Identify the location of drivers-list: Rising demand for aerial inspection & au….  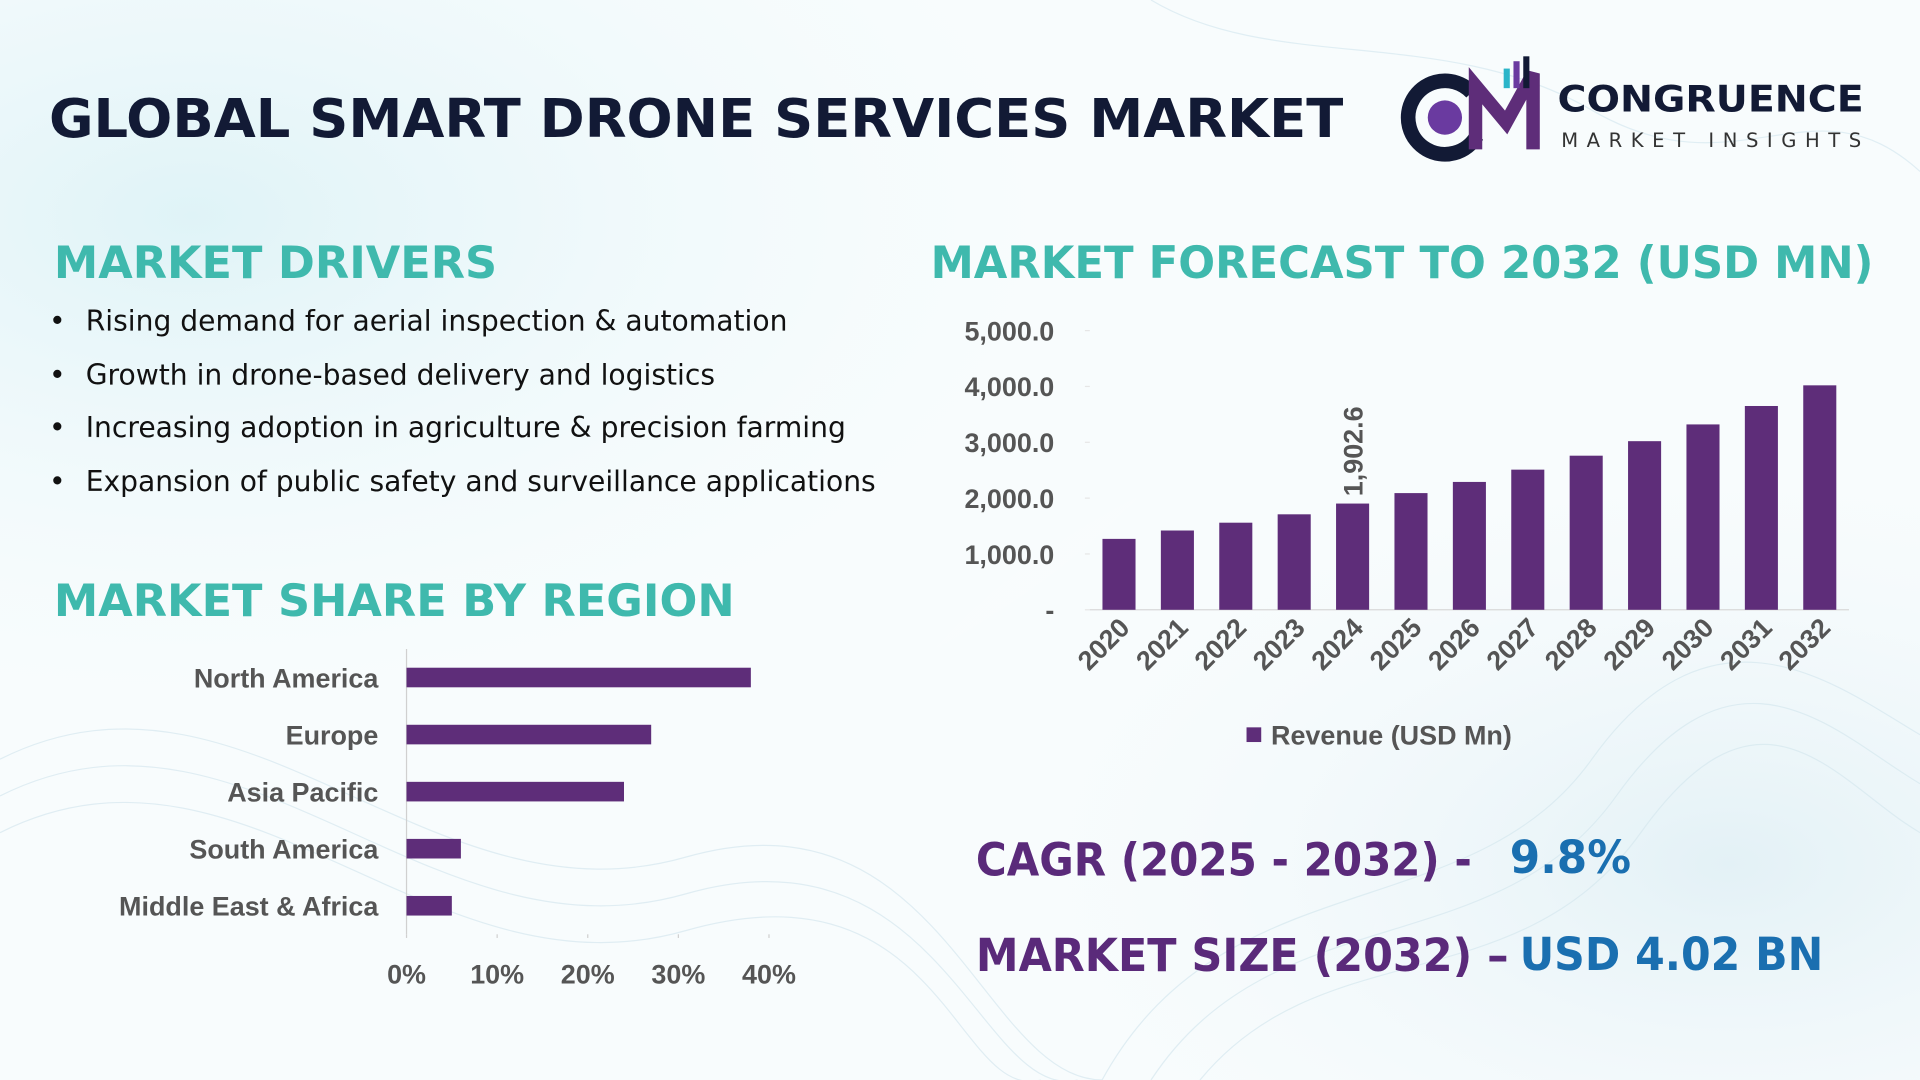
(480, 402).